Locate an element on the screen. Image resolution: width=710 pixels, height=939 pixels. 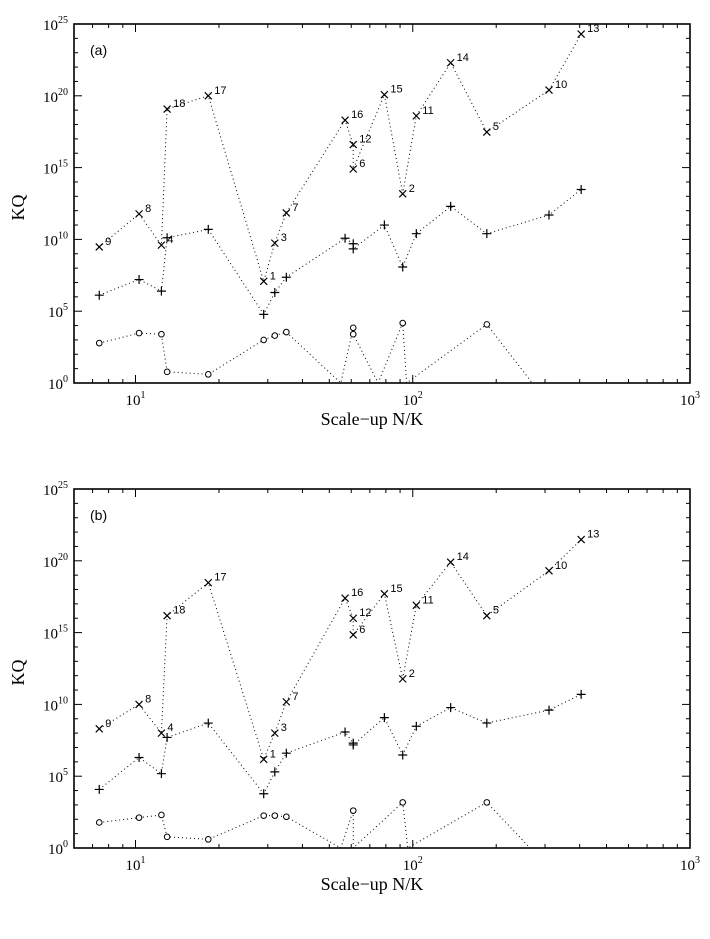
point-label: 14 is located at coordinates (463, 58).